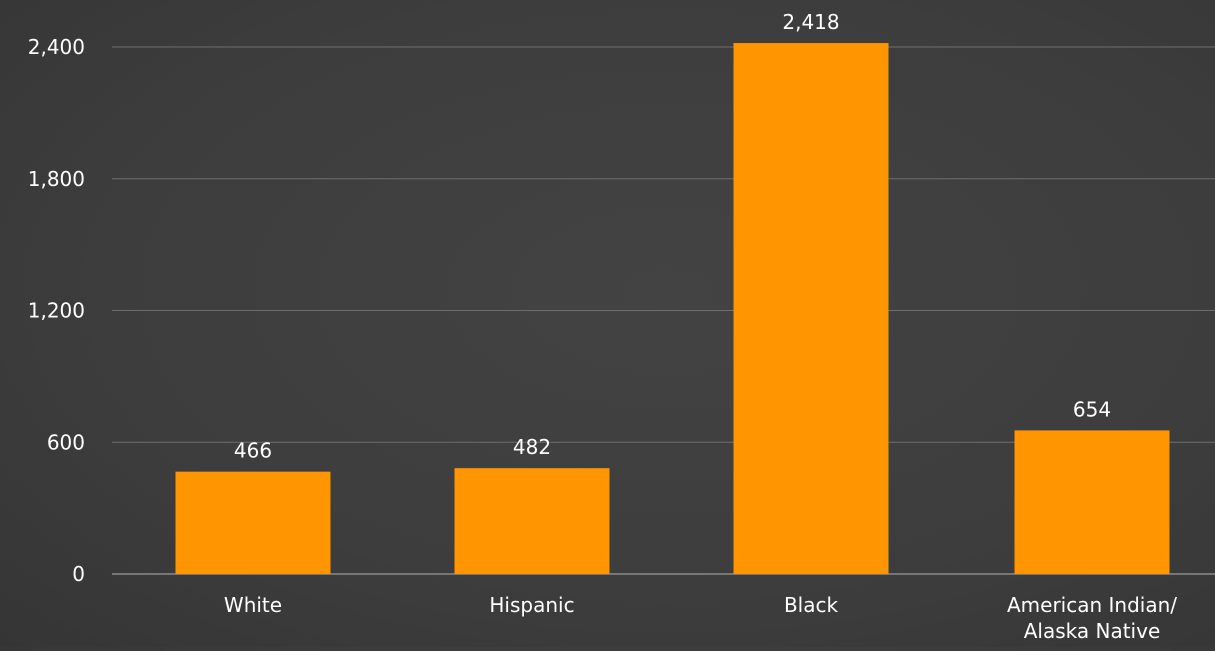  Describe the element at coordinates (532, 447) in the screenshot. I see `bar-value-label: 482` at that location.